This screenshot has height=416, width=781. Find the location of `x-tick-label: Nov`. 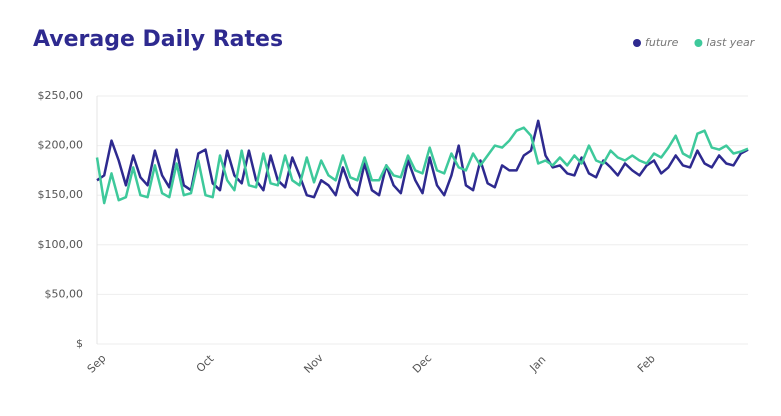

x-tick-label: Nov is located at coordinates (313, 363).